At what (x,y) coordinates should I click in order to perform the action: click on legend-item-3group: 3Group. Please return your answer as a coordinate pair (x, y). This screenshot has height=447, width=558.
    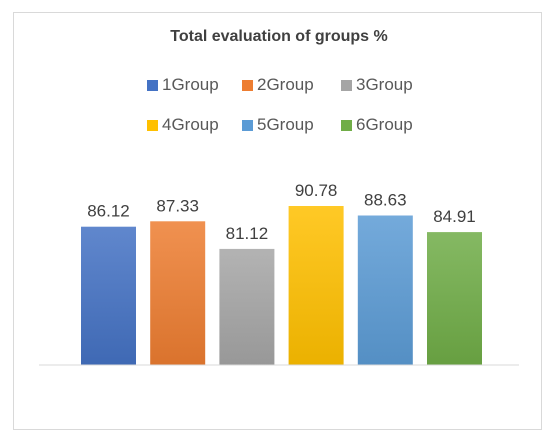
    Looking at the image, I should click on (377, 85).